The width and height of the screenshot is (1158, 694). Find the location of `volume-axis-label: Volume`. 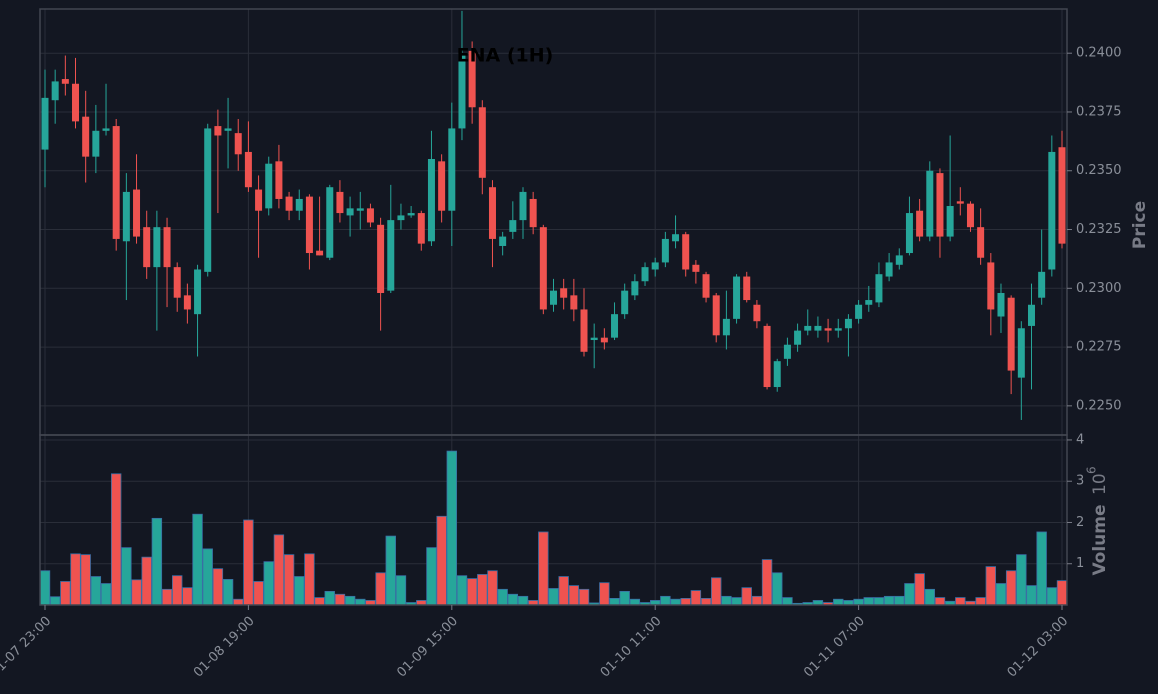

volume-axis-label: Volume is located at coordinates (1100, 539).